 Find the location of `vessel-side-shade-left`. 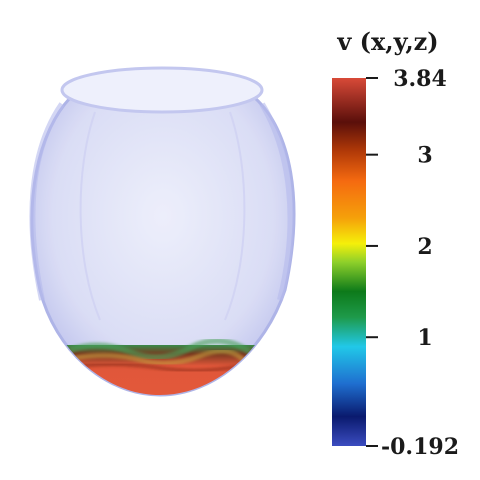

vessel-side-shade-left is located at coordinates (47, 201).